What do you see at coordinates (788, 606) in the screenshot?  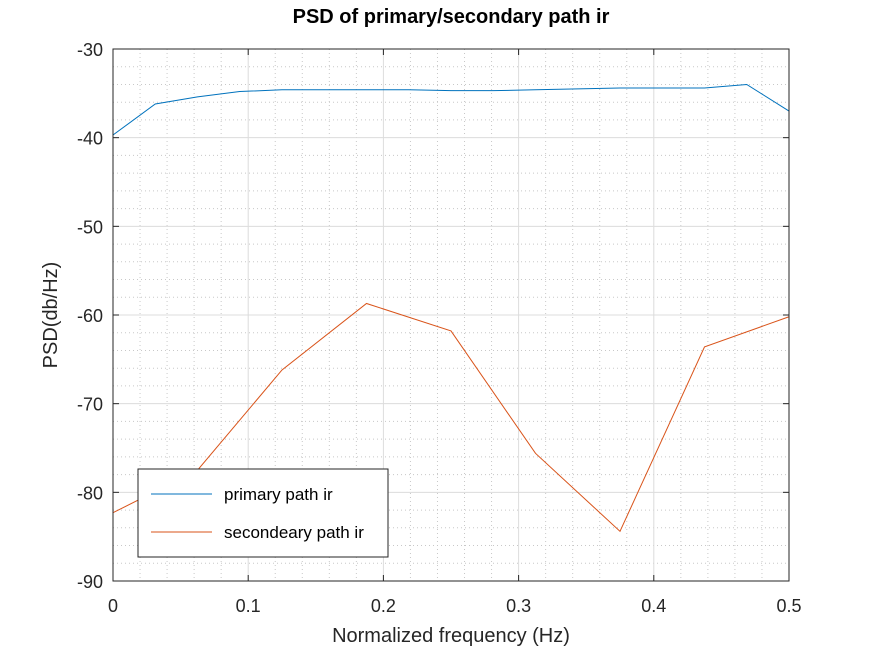 I see `x-tick-label: 0.5` at bounding box center [788, 606].